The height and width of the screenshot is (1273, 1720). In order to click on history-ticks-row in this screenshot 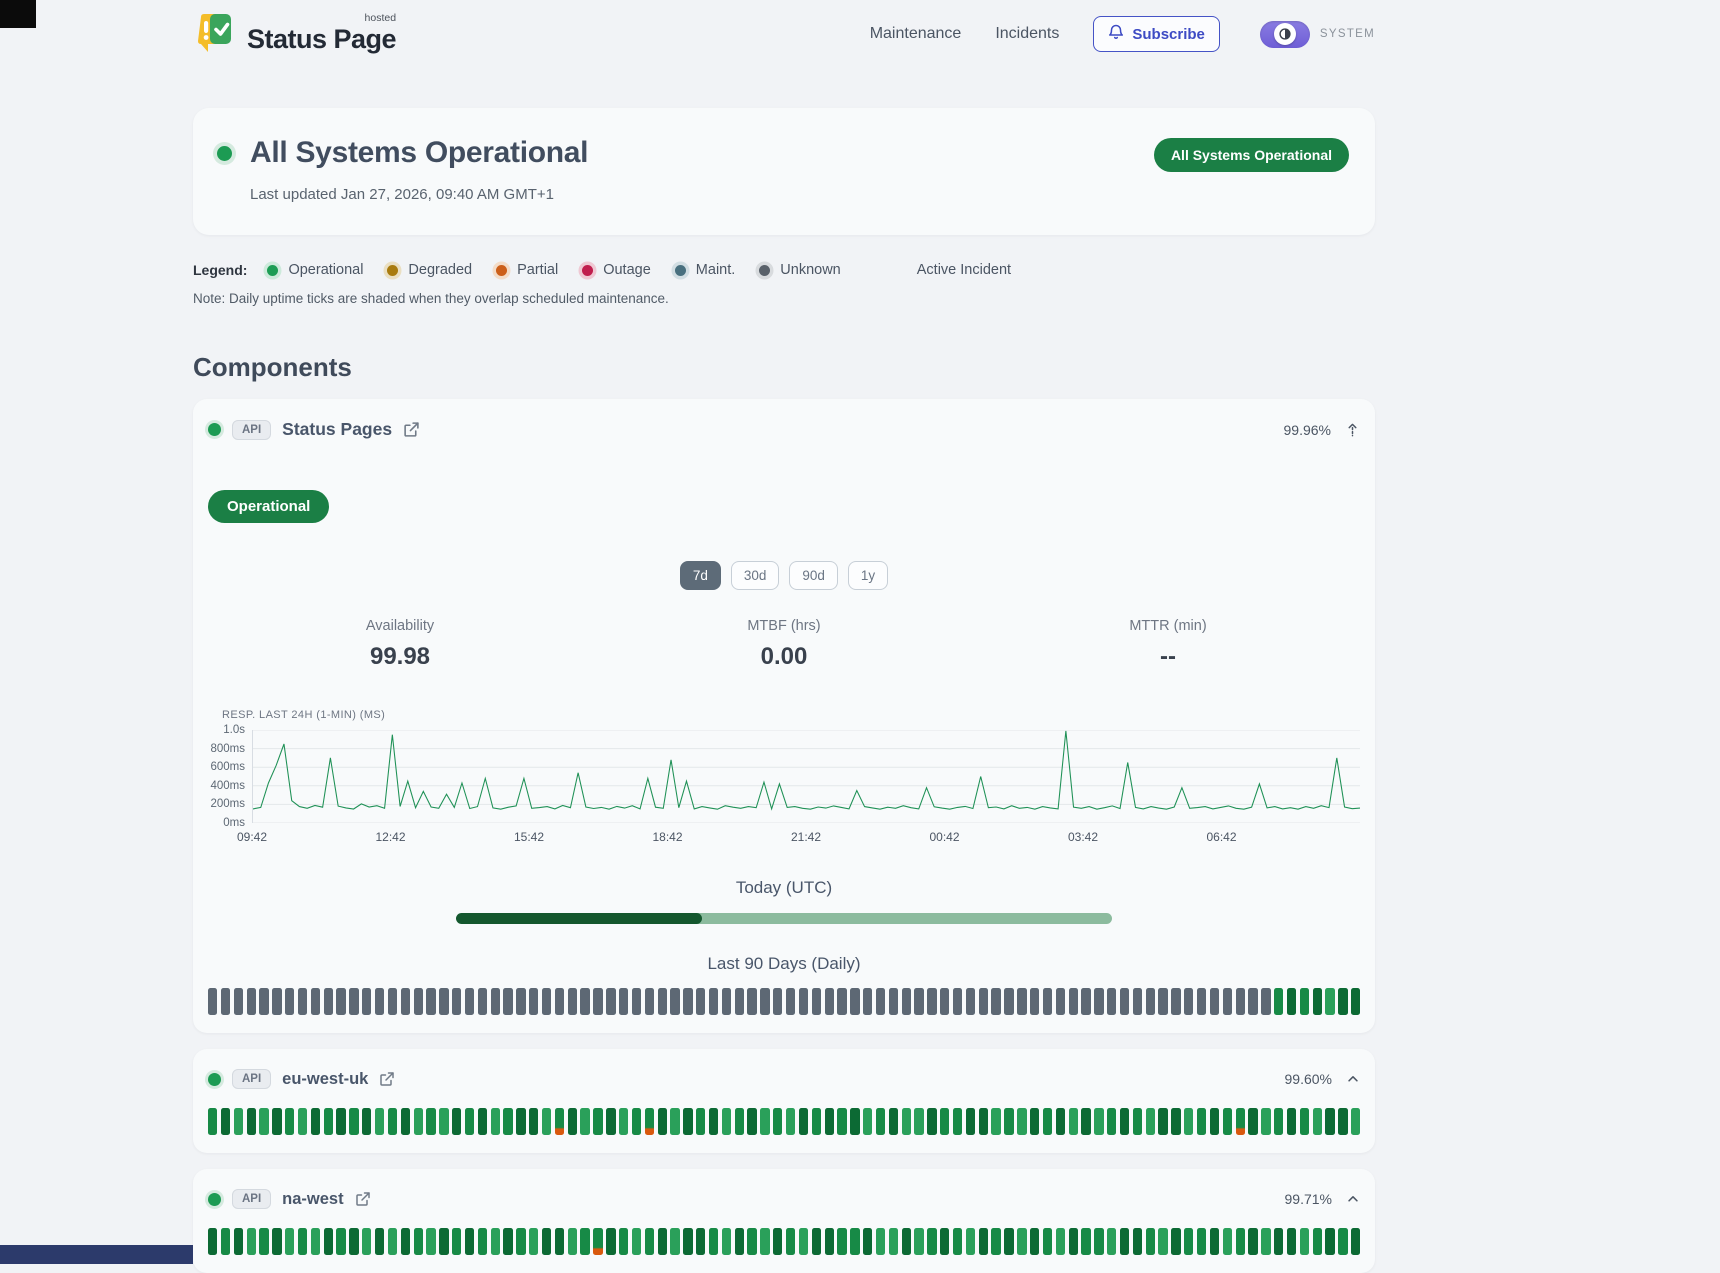, I will do `click(784, 1001)`.